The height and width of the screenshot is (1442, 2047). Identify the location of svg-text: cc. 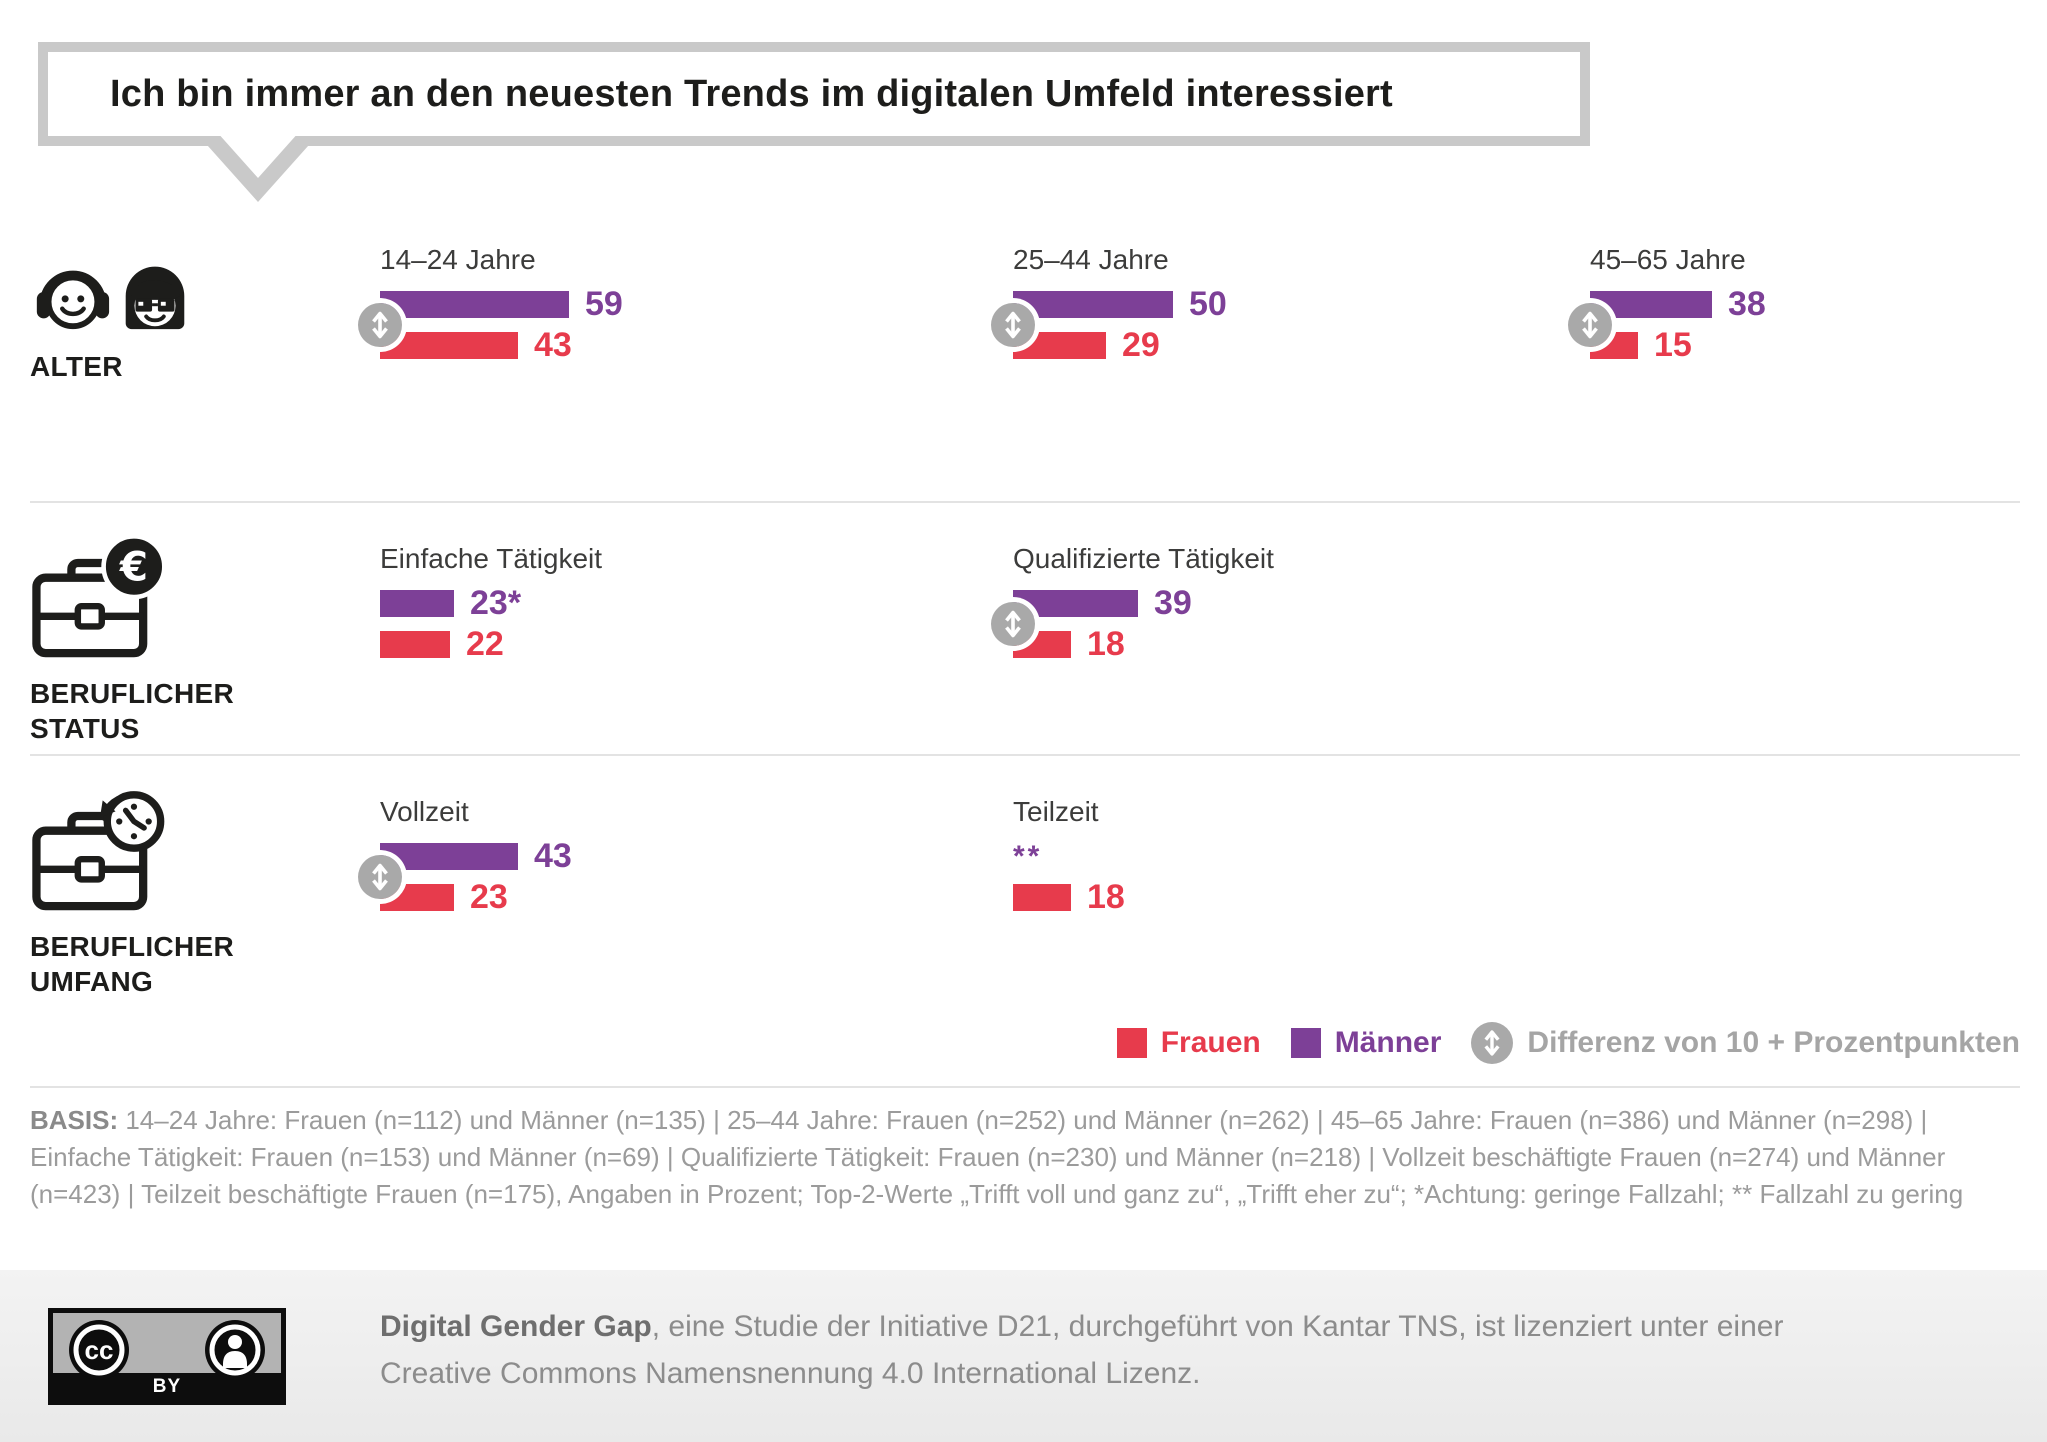
(99, 1350).